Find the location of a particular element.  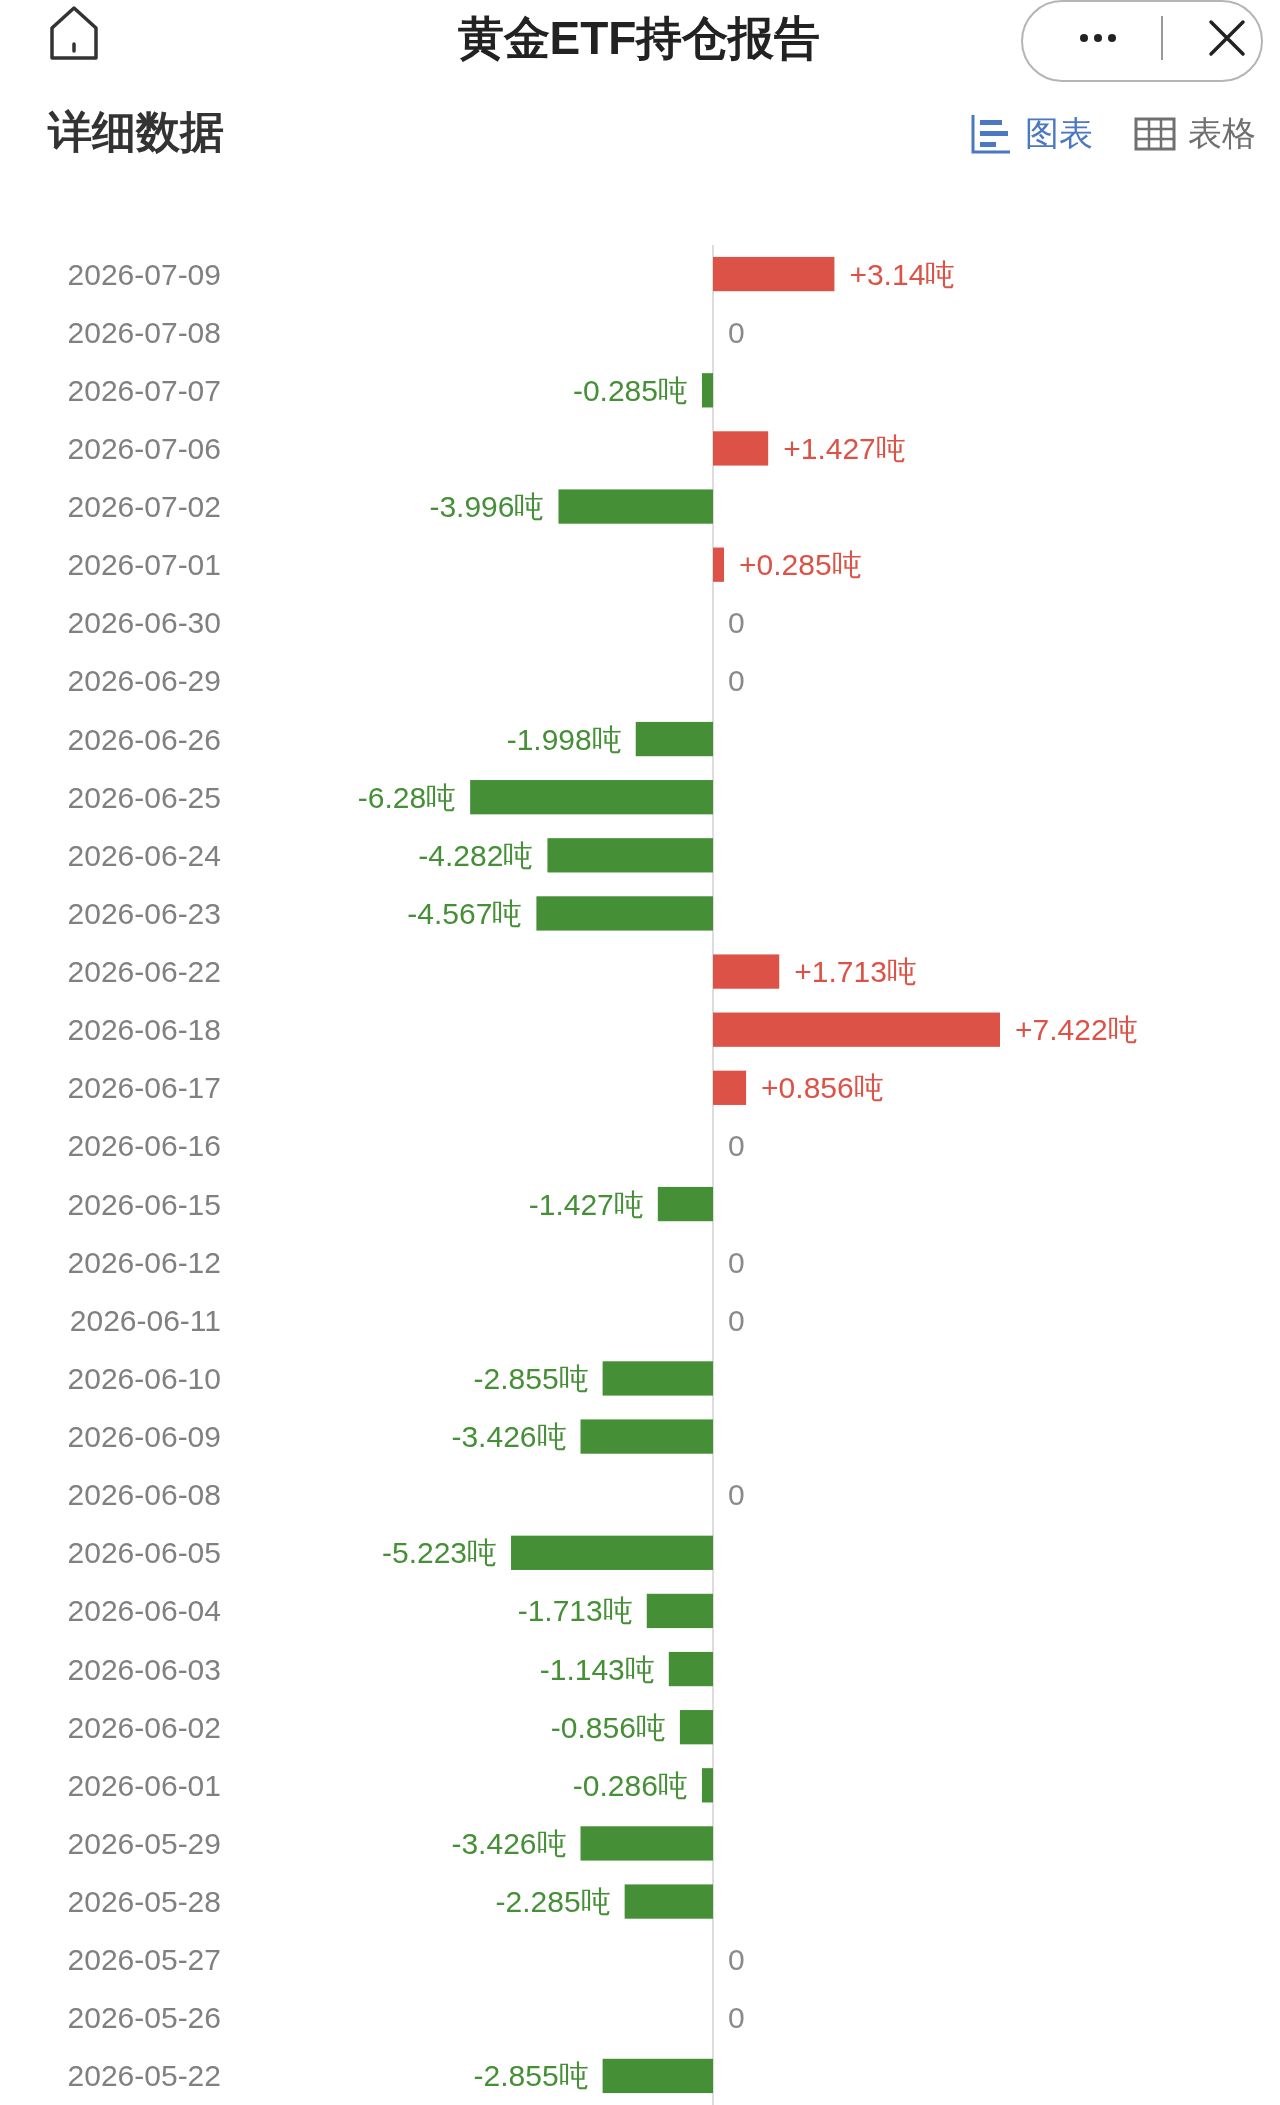

chart-title: 黄金ETF持仓报告 is located at coordinates (639, 38).